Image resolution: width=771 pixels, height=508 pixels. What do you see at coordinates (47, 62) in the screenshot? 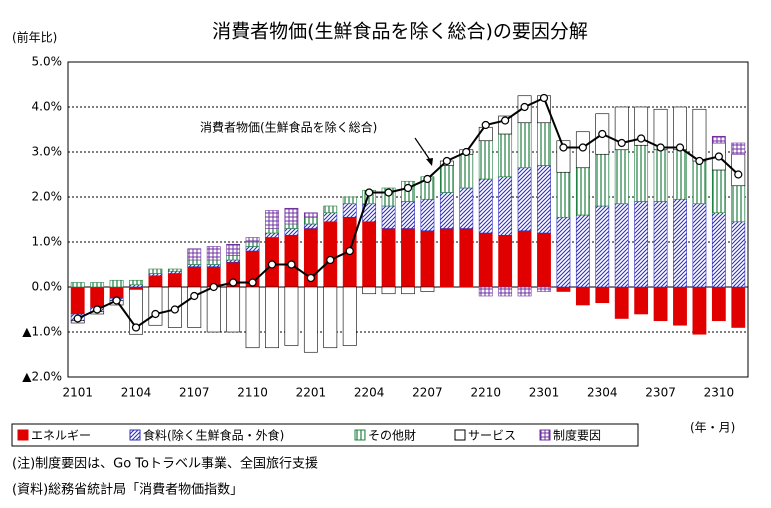
I see `y-tick-label: 5.0%` at bounding box center [47, 62].